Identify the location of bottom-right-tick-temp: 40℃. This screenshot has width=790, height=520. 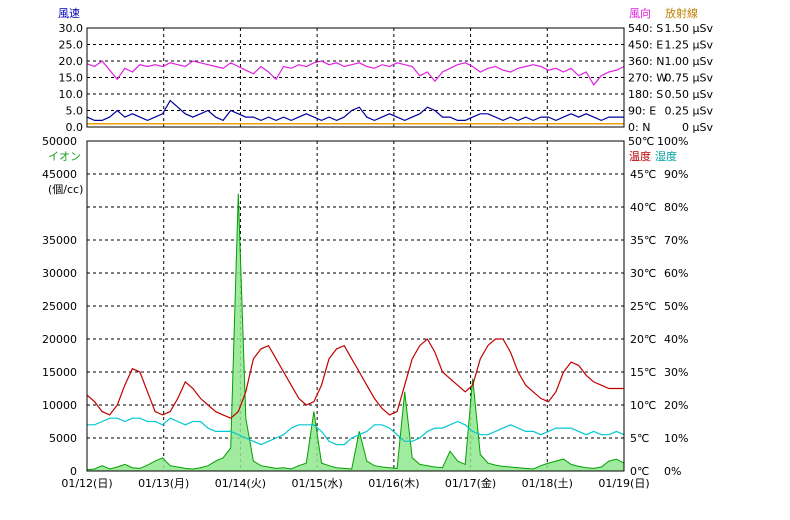
(643, 207).